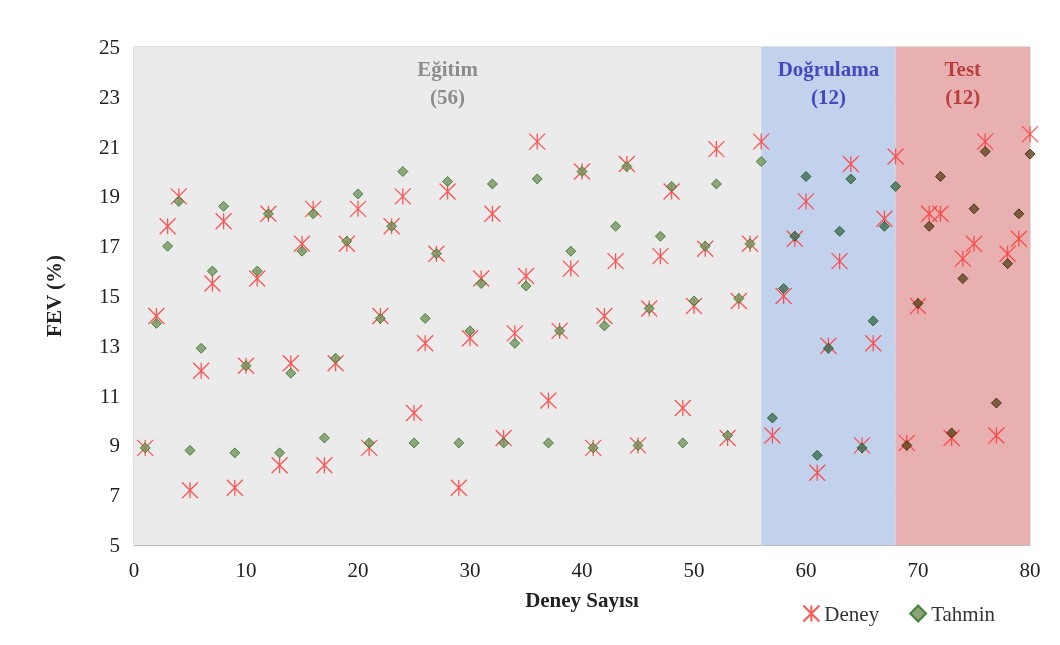 The width and height of the screenshot is (1060, 645). I want to click on x-axis-title: Deney Sayısı, so click(582, 599).